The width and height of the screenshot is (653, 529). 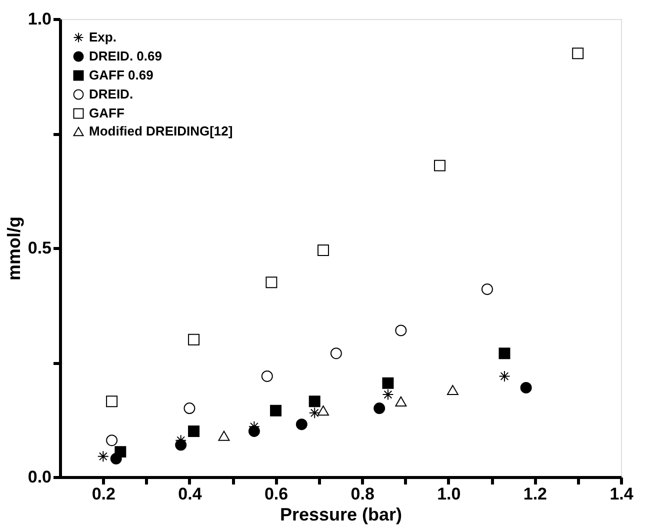 I want to click on x-tick-label: 1.2, so click(x=535, y=494).